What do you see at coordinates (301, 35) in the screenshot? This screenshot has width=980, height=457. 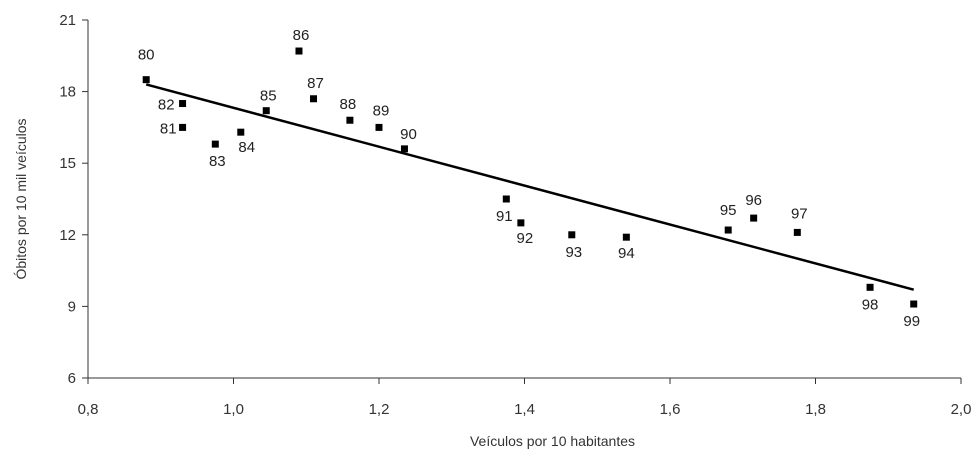 I see `data-point-label: 86` at bounding box center [301, 35].